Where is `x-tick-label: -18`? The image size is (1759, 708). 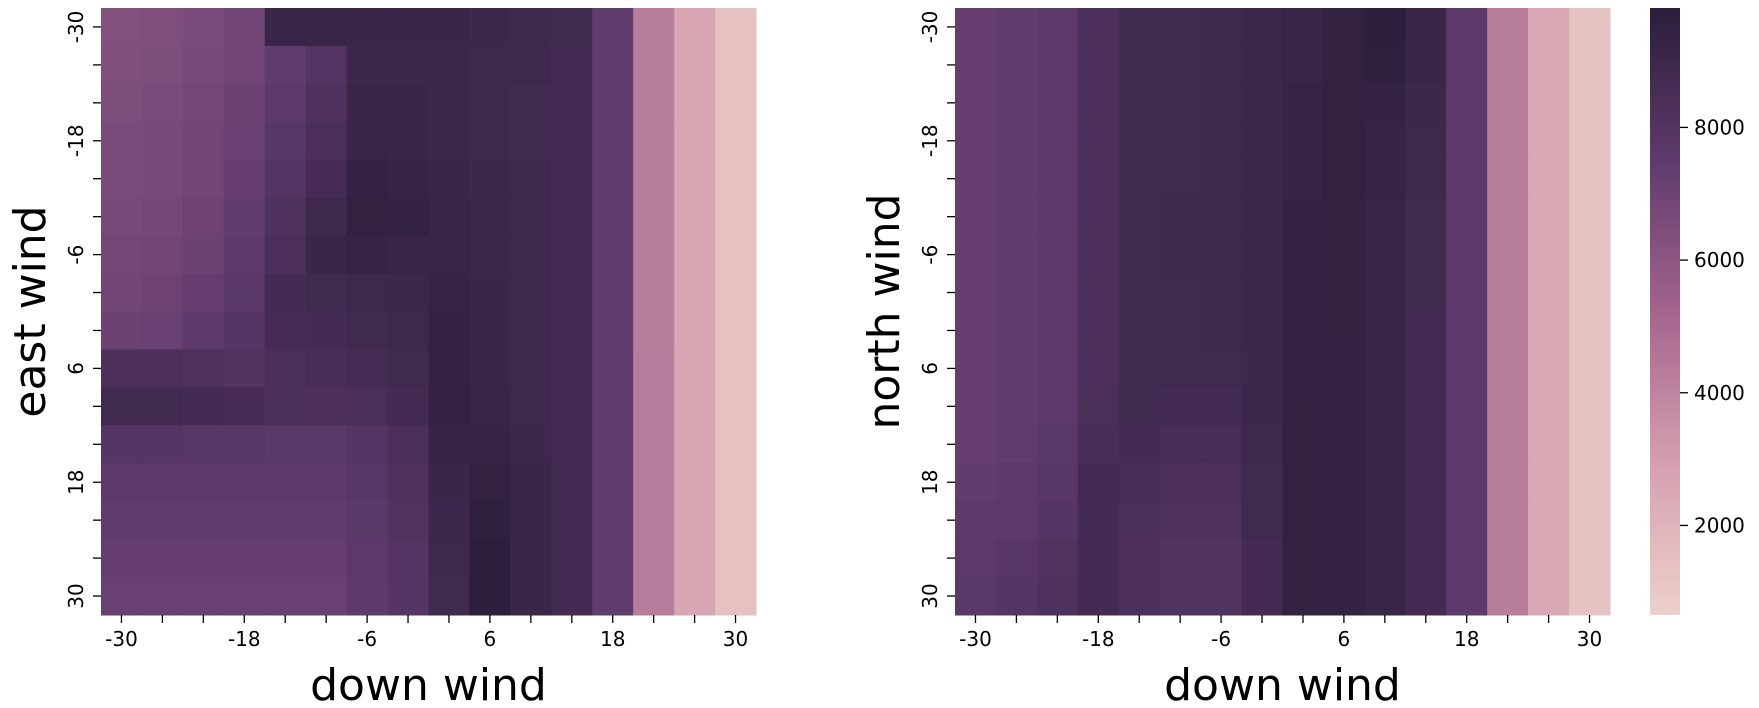
x-tick-label: -18 is located at coordinates (244, 639).